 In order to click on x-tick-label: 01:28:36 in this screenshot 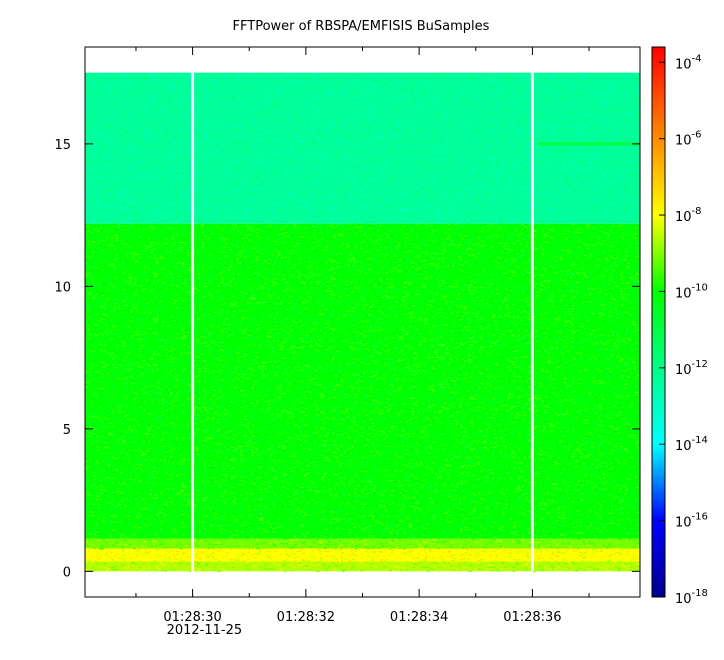, I will do `click(532, 617)`.